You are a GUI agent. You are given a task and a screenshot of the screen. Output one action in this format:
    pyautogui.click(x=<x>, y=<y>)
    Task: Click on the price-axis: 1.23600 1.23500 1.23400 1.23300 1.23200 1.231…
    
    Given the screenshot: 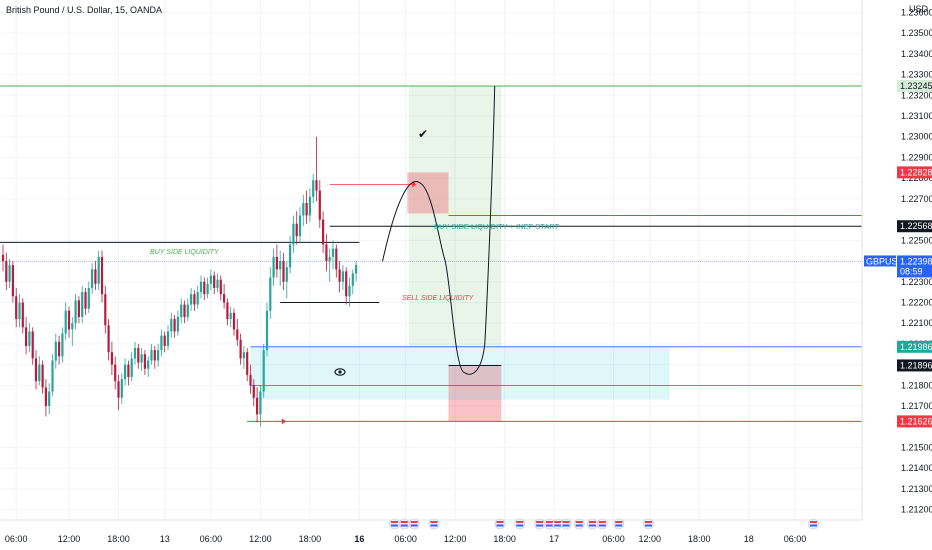 What is the action you would take?
    pyautogui.click(x=896, y=275)
    